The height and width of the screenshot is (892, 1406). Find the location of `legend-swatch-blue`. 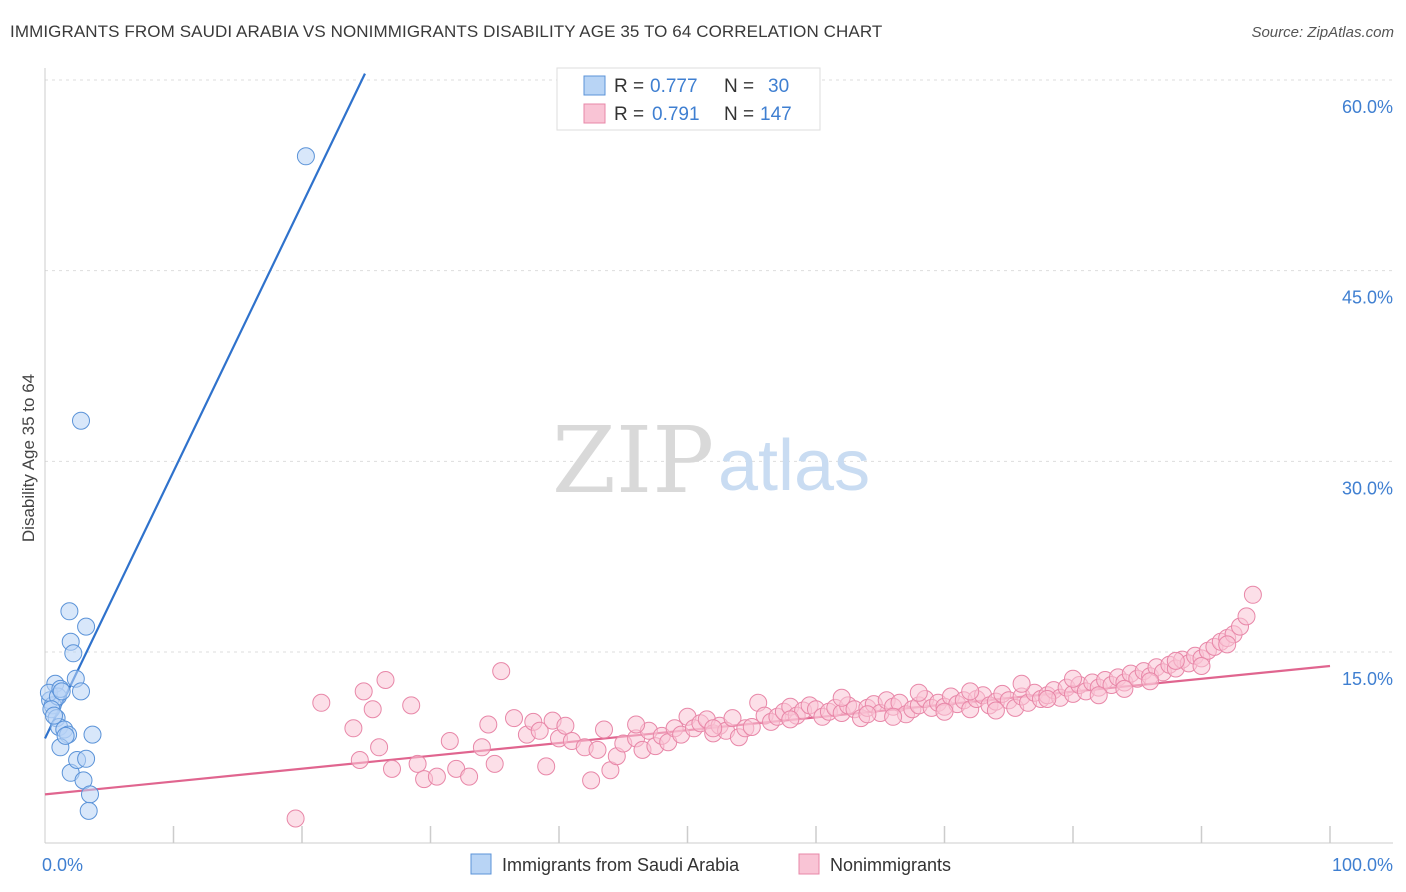

legend-swatch-blue is located at coordinates (594, 85).